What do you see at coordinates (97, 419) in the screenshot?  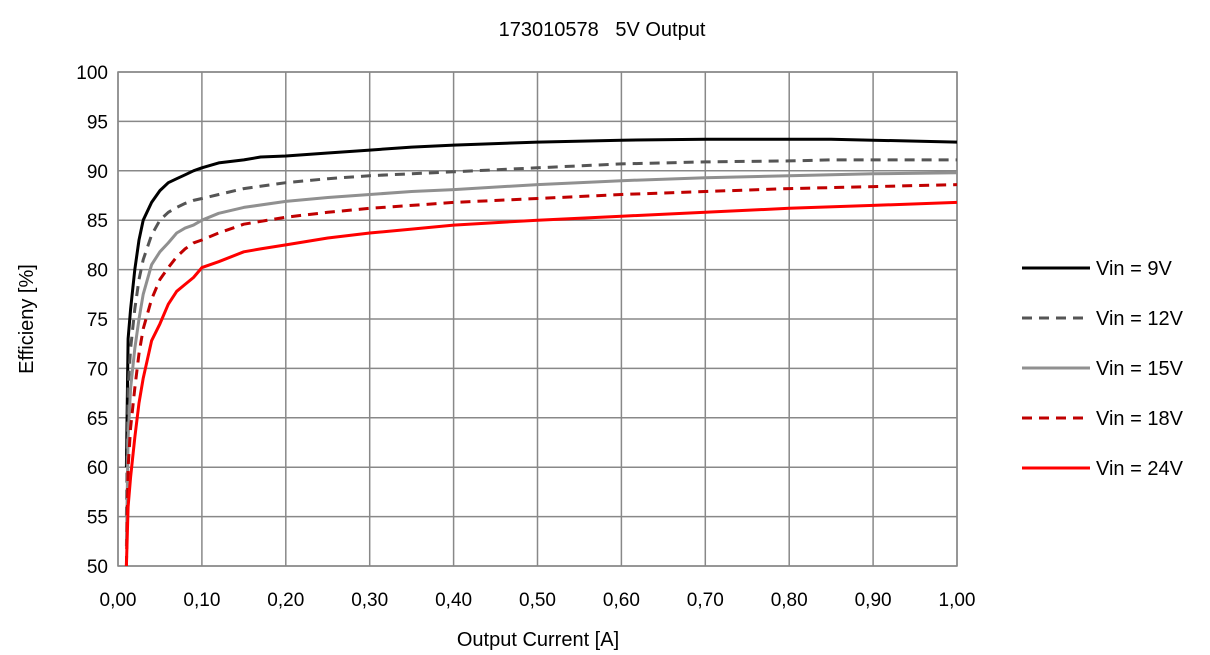 I see `y-tick-label: 65` at bounding box center [97, 419].